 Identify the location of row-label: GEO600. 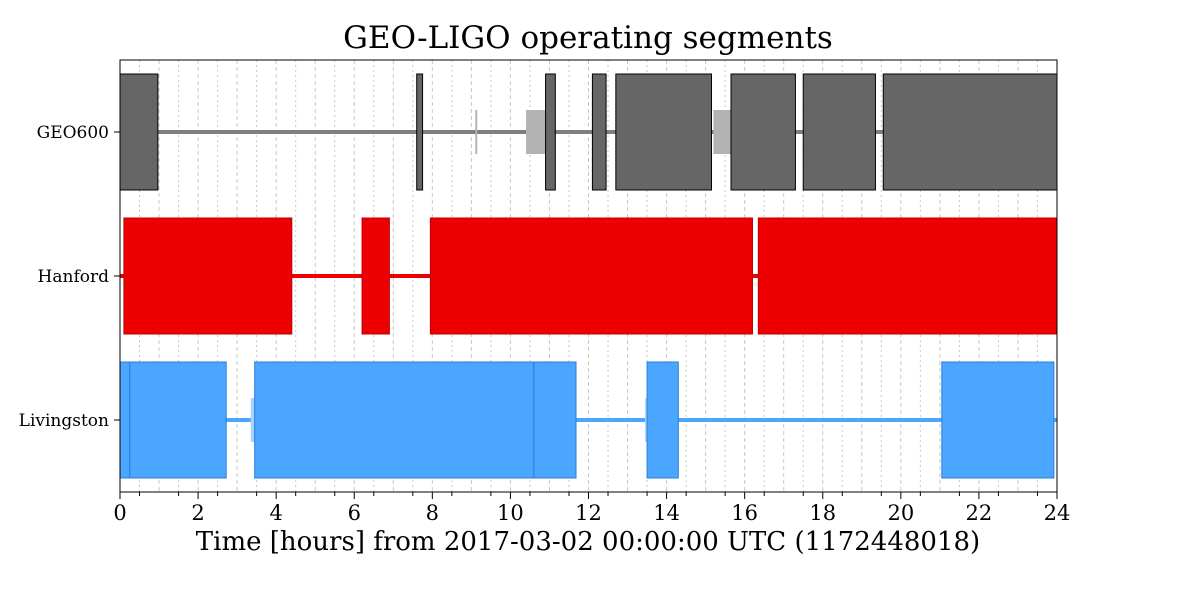
(73, 133).